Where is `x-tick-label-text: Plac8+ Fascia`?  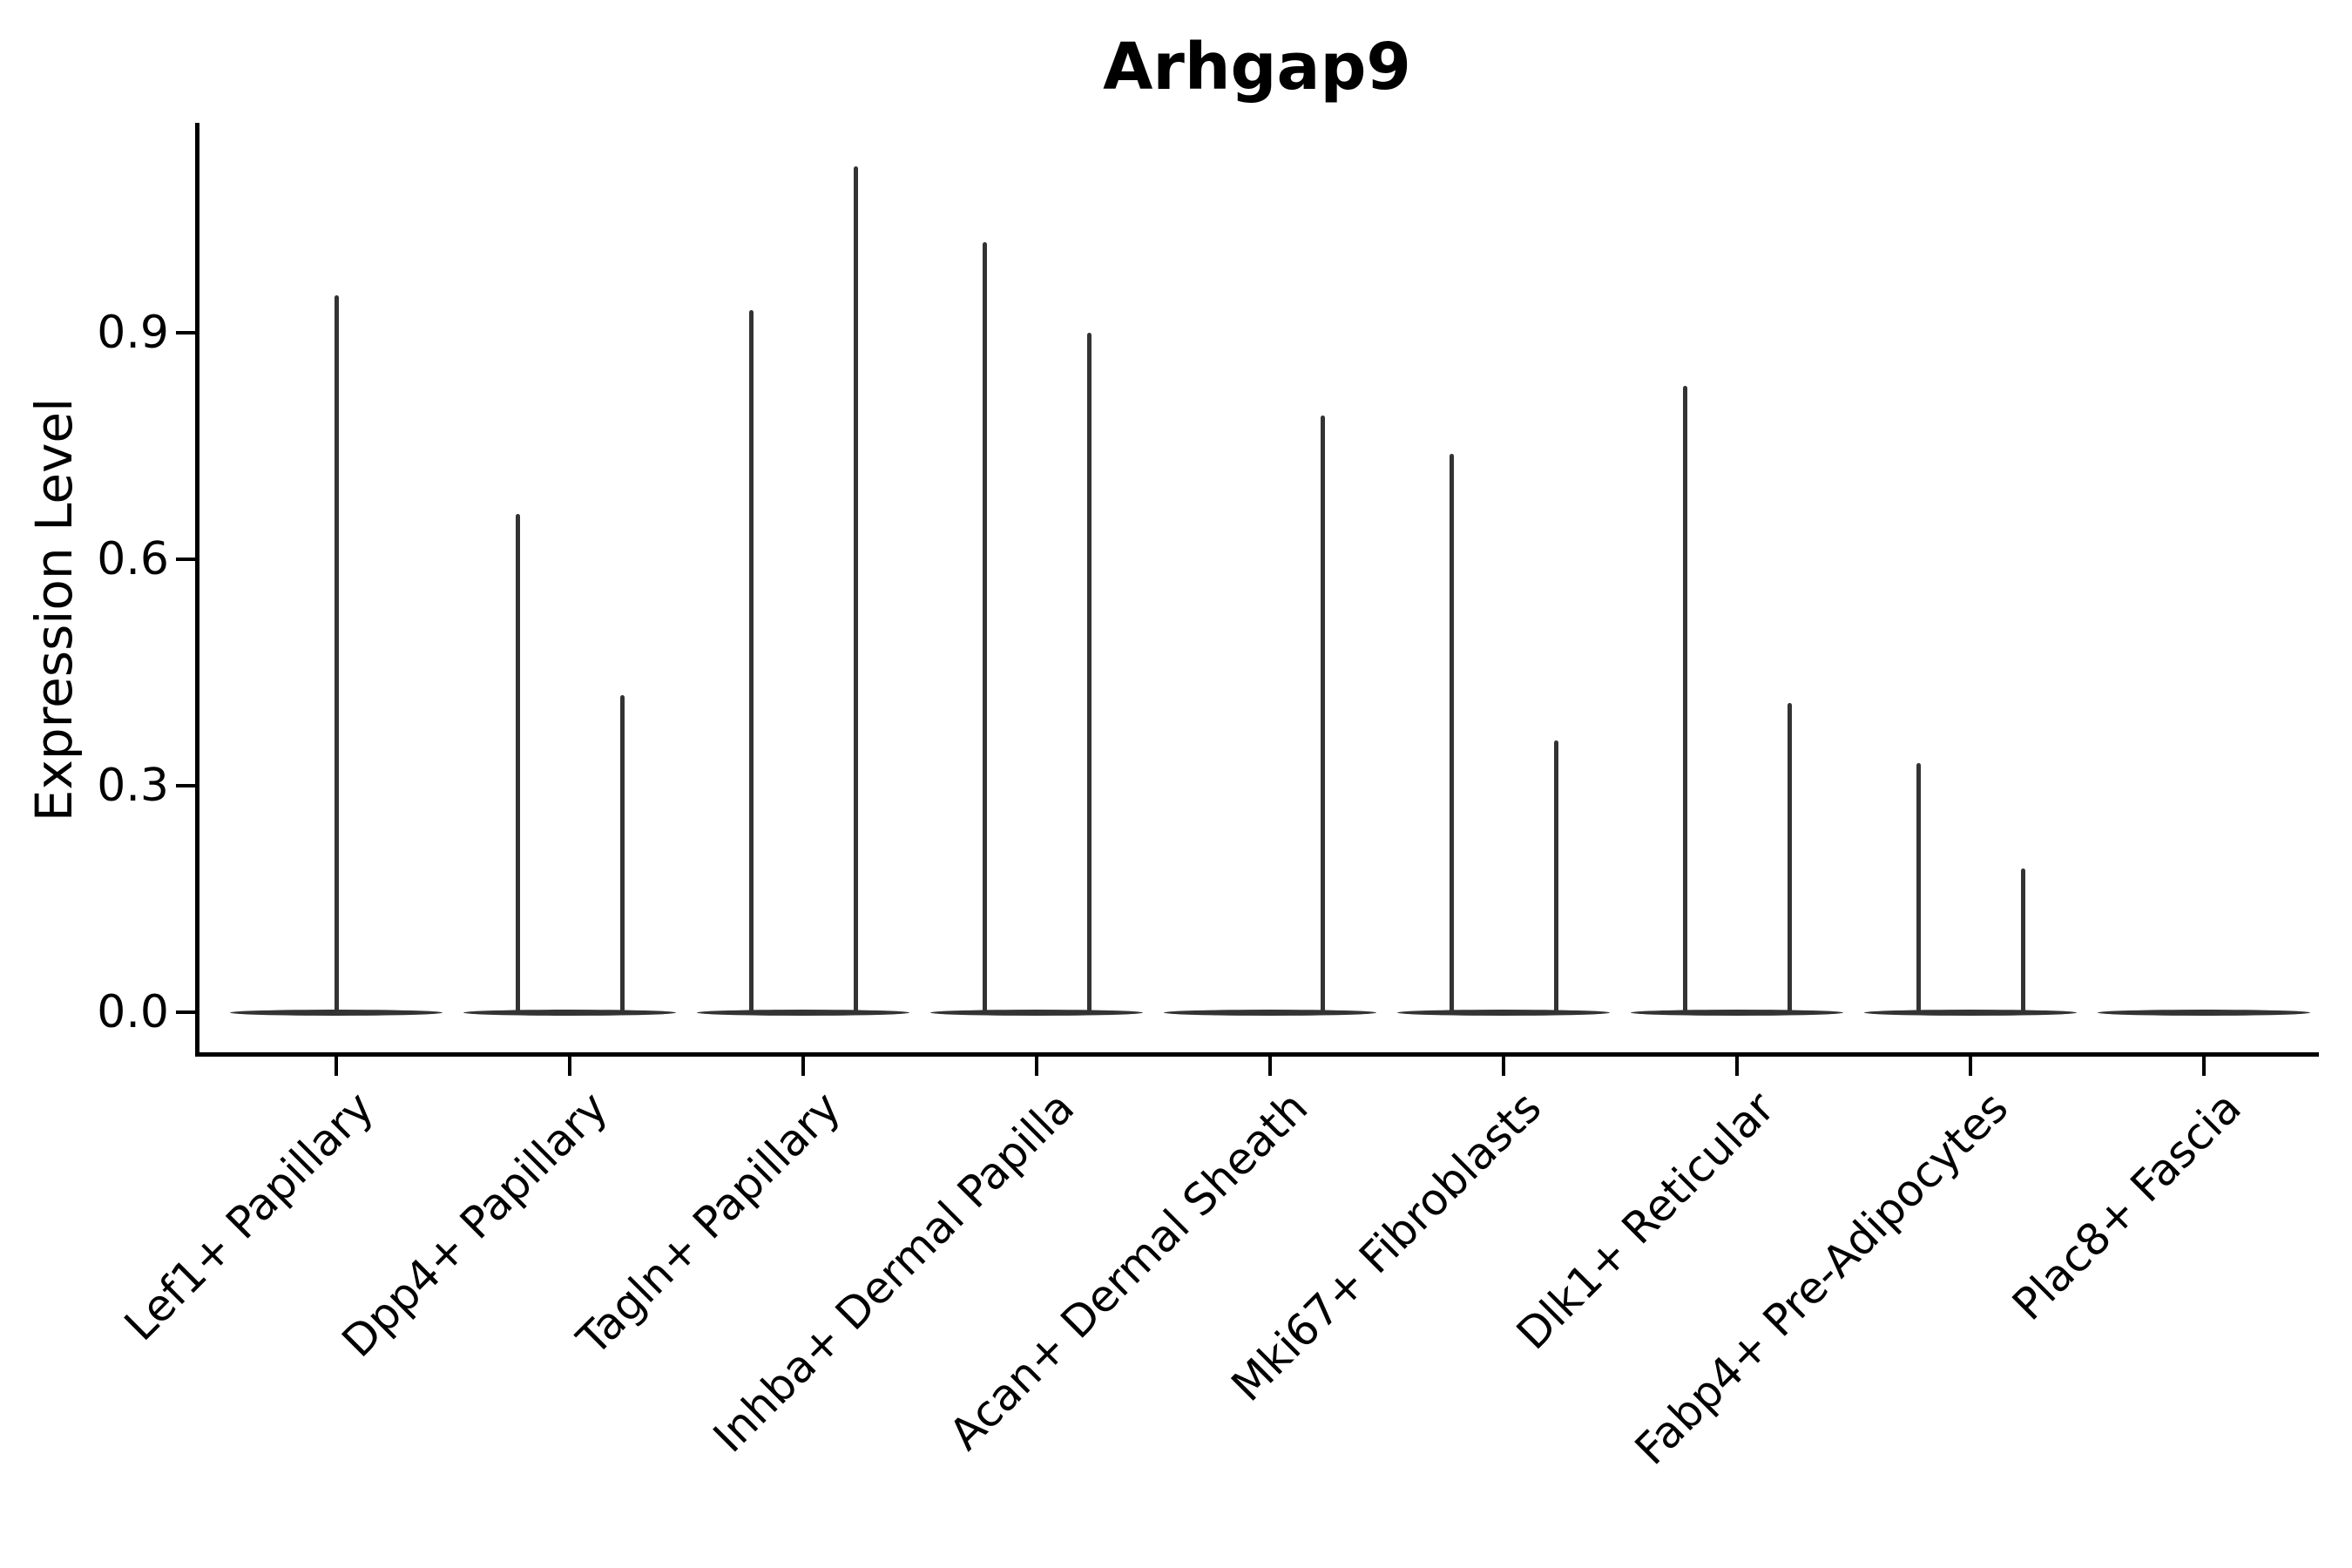 x-tick-label-text: Plac8+ Fascia is located at coordinates (2127, 1205).